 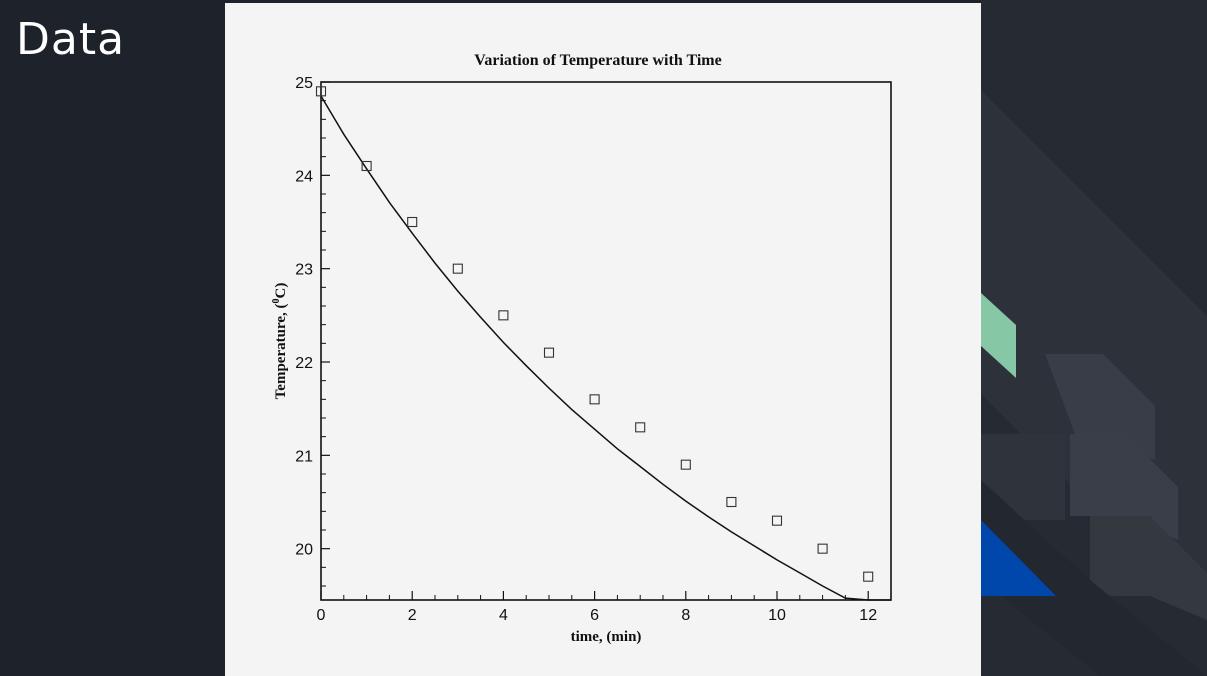 What do you see at coordinates (71, 39) in the screenshot?
I see `slide-title: Data` at bounding box center [71, 39].